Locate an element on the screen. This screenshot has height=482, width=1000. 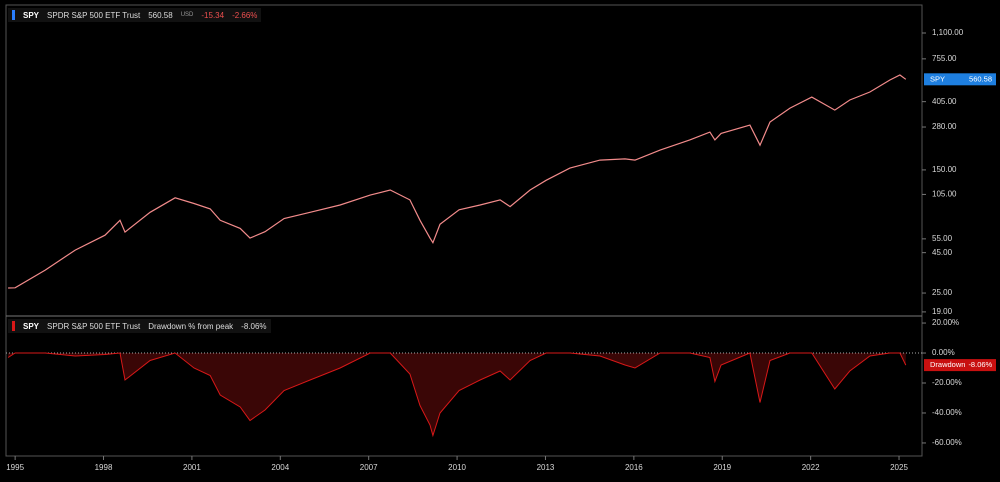
badge-value: -8.06% is located at coordinates (980, 364).